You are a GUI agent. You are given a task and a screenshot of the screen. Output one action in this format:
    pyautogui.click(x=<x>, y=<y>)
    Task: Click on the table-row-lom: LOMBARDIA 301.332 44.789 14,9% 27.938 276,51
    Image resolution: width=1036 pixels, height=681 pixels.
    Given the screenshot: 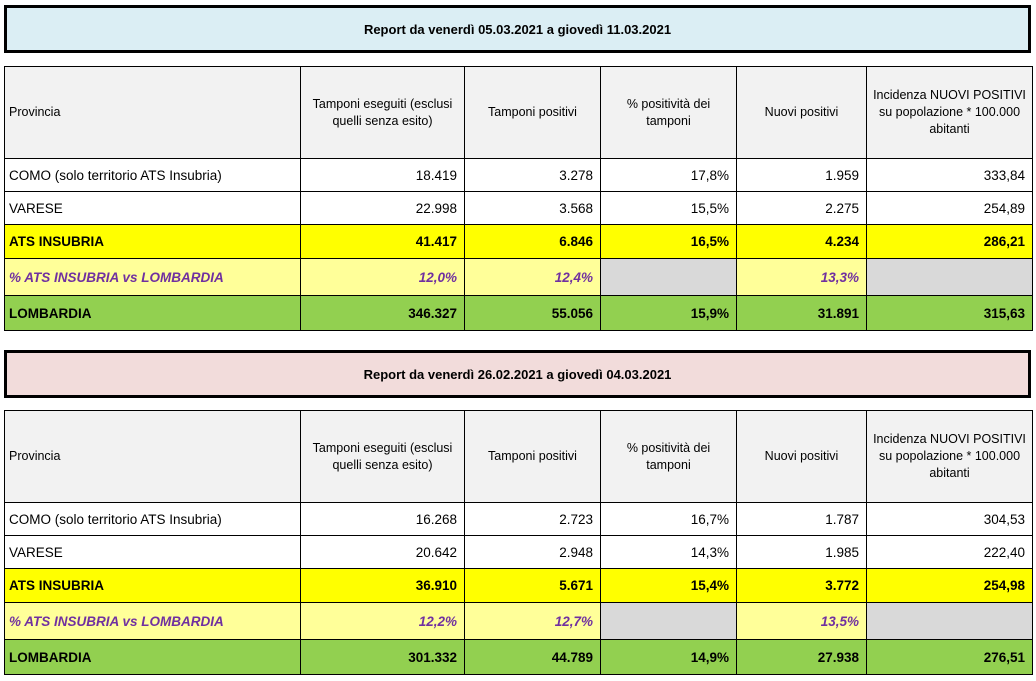 What is the action you would take?
    pyautogui.click(x=518, y=657)
    